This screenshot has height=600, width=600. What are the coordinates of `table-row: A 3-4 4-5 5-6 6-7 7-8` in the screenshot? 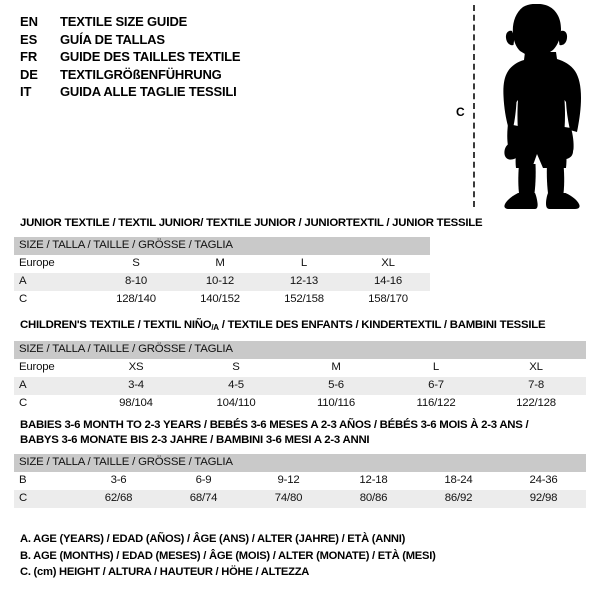 It's located at (300, 386).